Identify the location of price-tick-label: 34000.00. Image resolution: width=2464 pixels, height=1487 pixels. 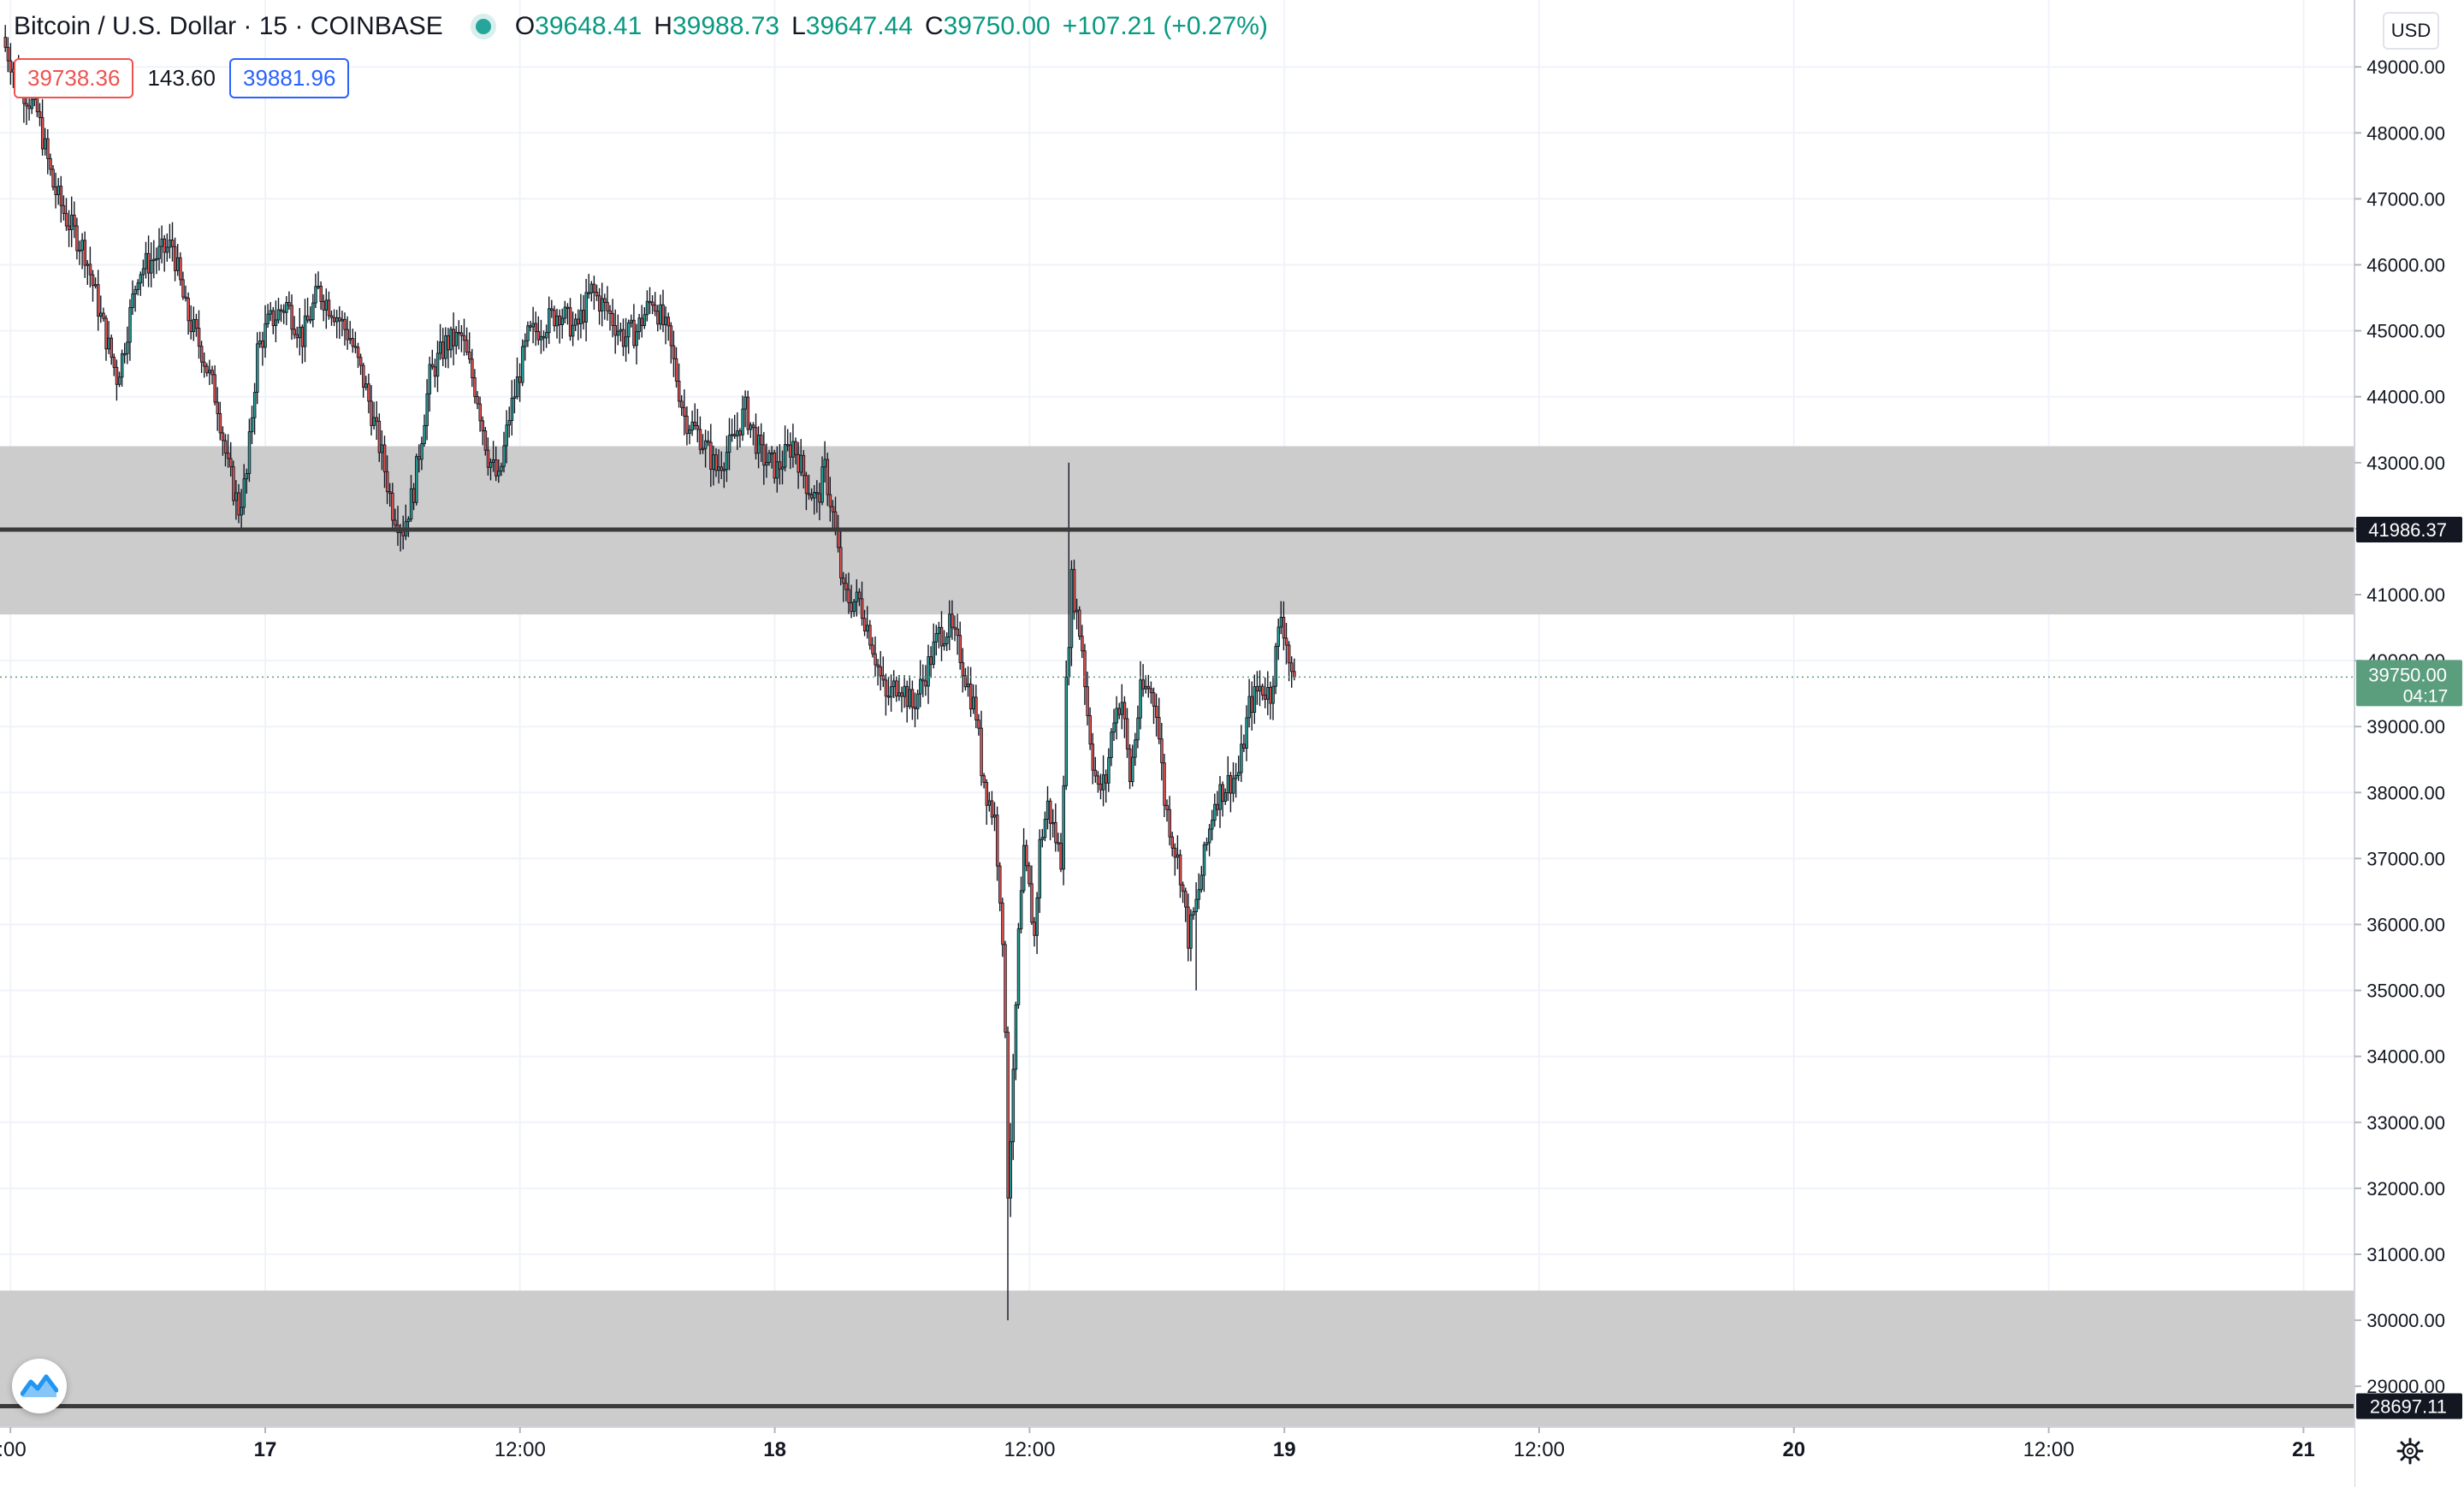
(2405, 1057).